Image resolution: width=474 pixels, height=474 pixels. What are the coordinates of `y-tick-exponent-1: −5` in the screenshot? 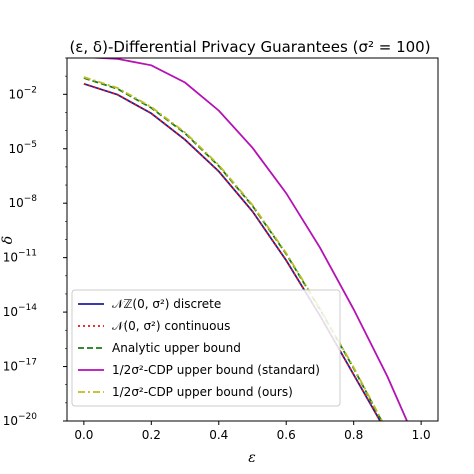 It's located at (30, 145).